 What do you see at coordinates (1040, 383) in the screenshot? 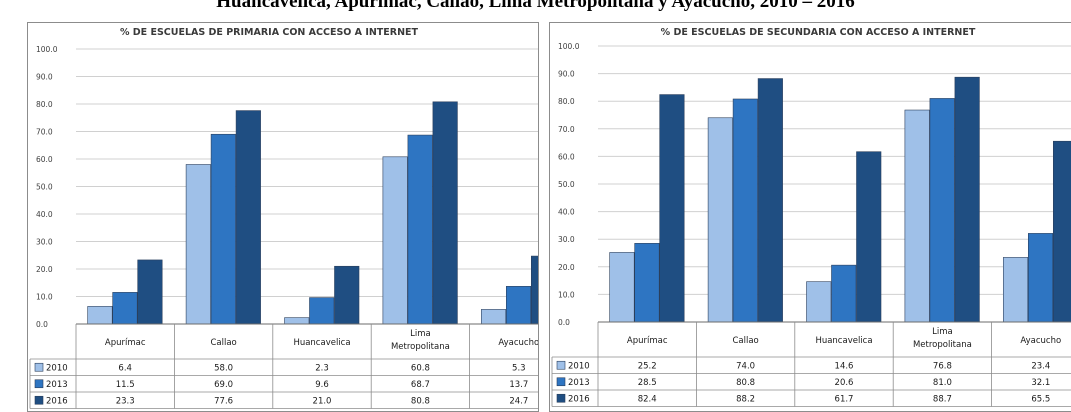
I see `secundaria-table-cell: 32.1` at bounding box center [1040, 383].